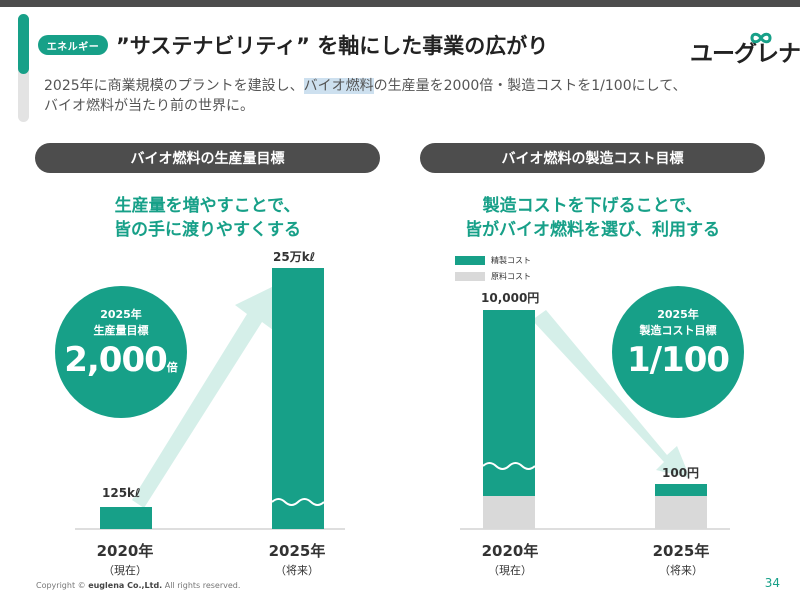 This screenshot has width=800, height=602. I want to click on cost-badge-value: 1/100, so click(678, 360).